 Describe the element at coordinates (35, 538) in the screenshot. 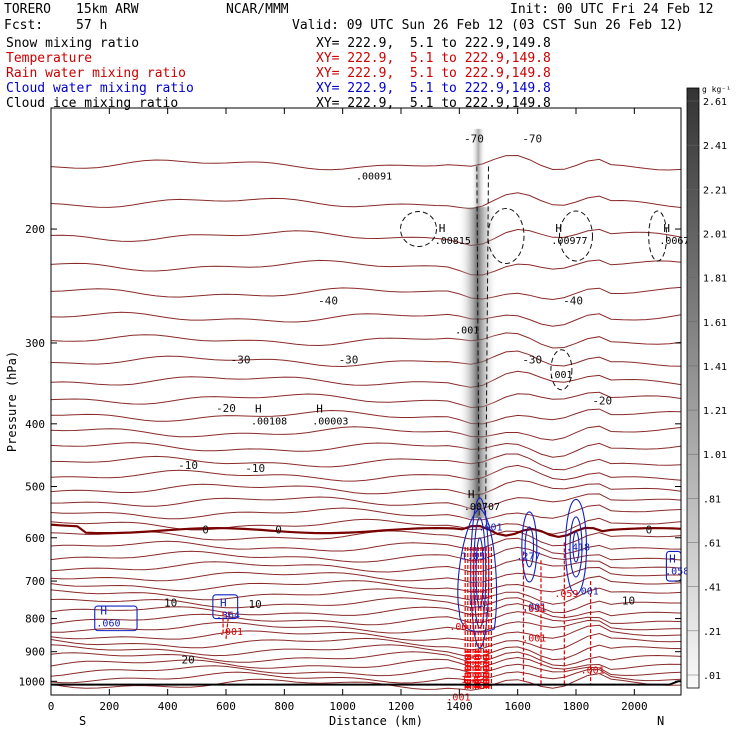

I see `y-tick-label: 600` at that location.